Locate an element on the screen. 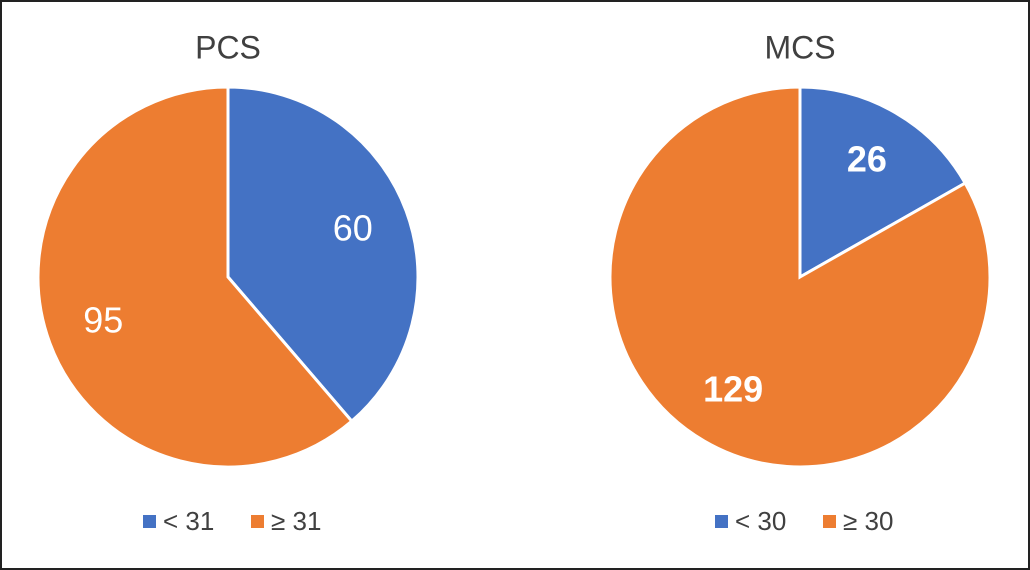  legend-label: ≥ 30 is located at coordinates (868, 521).